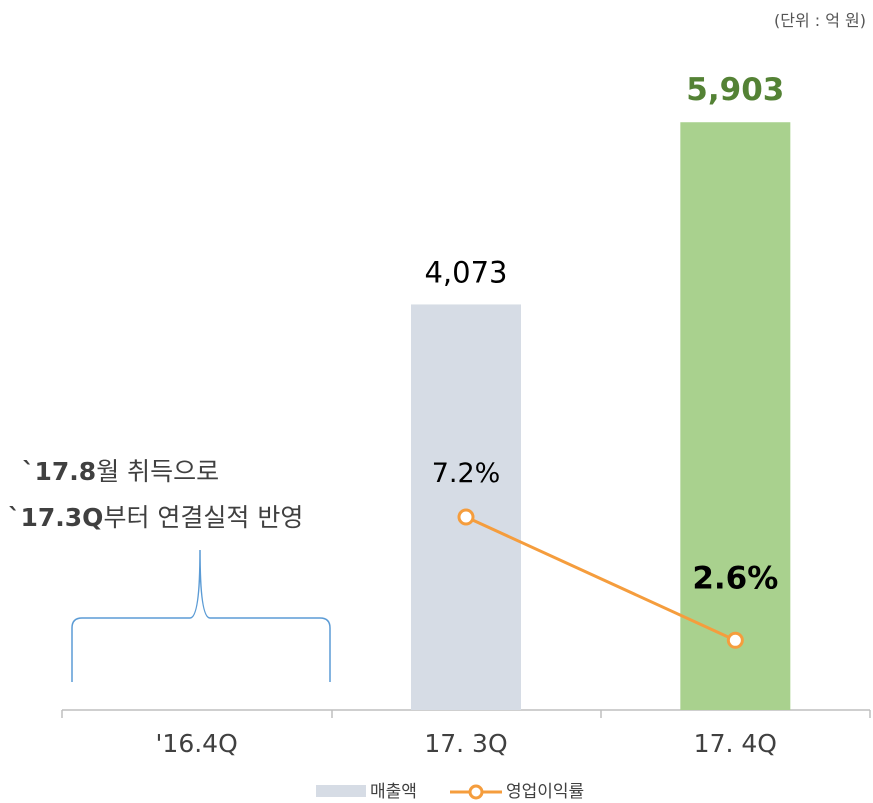  I want to click on annotation-bold: `17.8, so click(59, 471).